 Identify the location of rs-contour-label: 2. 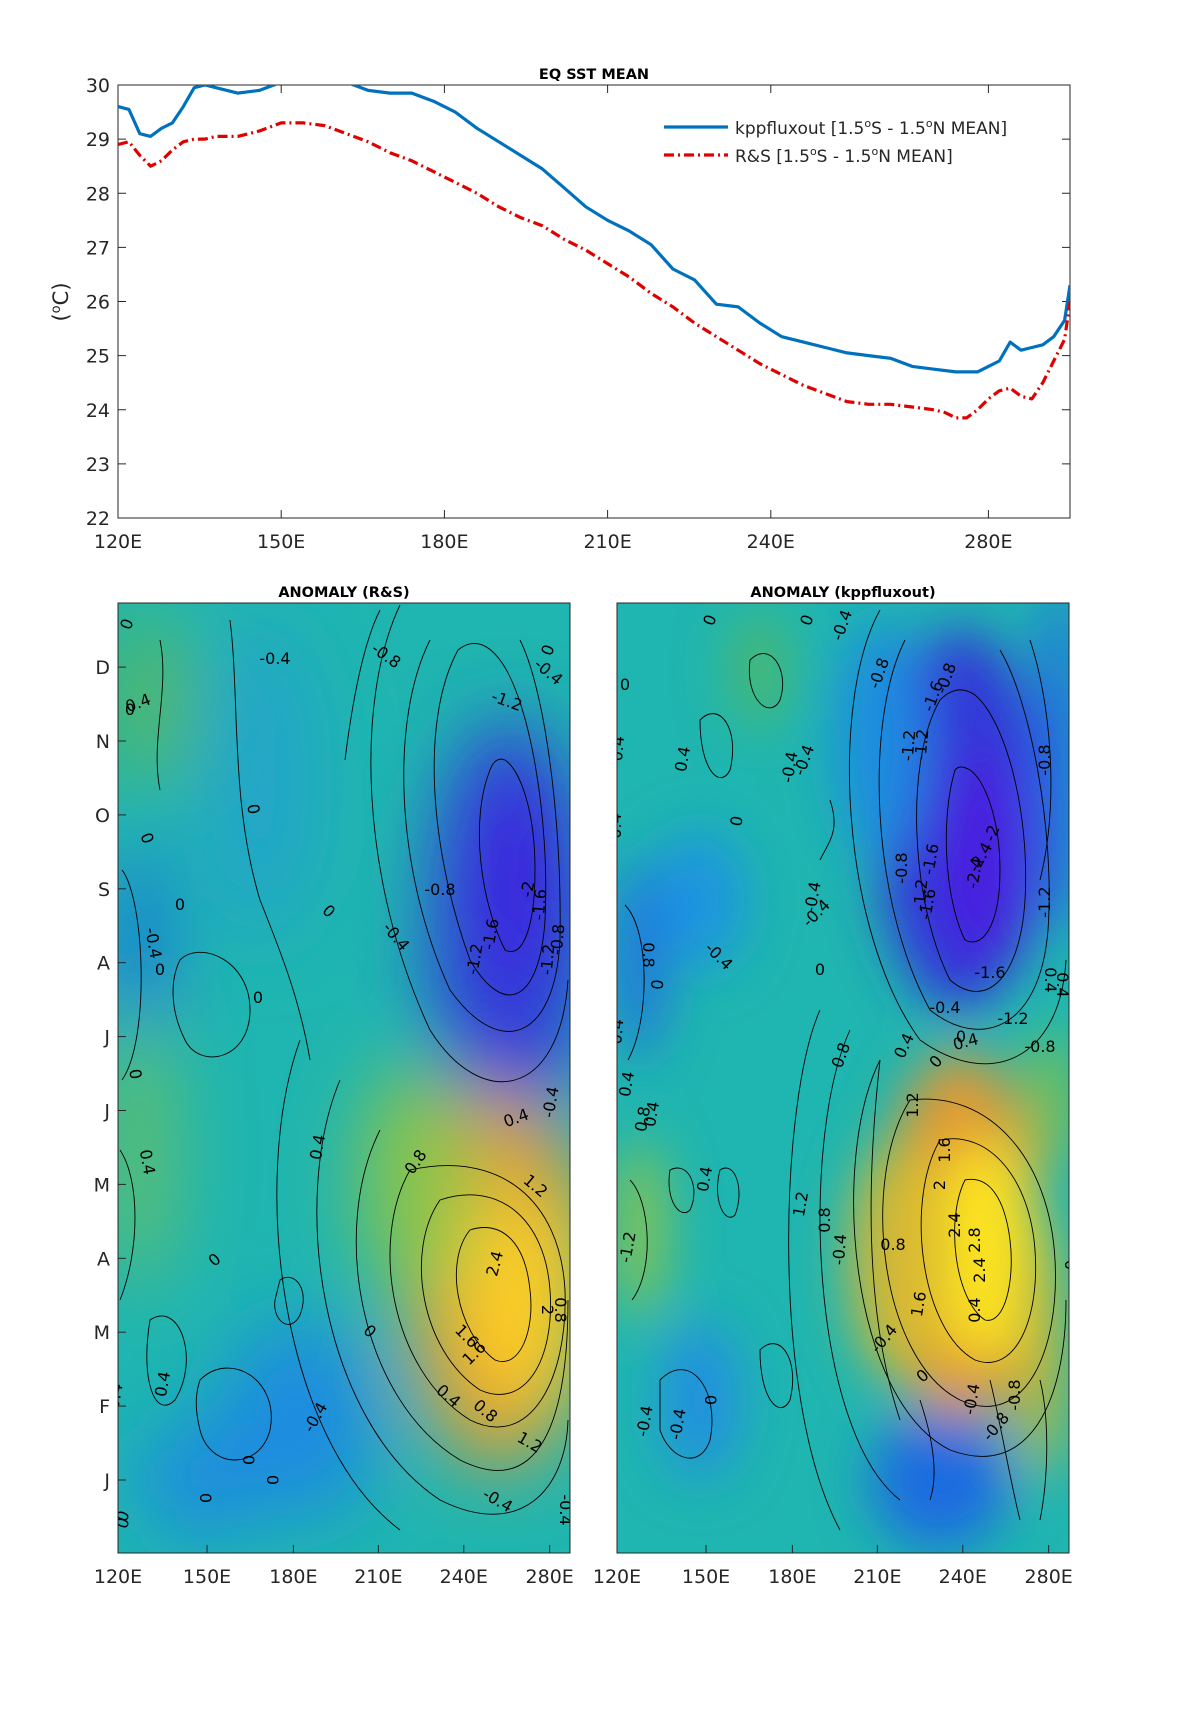
(547, 1310).